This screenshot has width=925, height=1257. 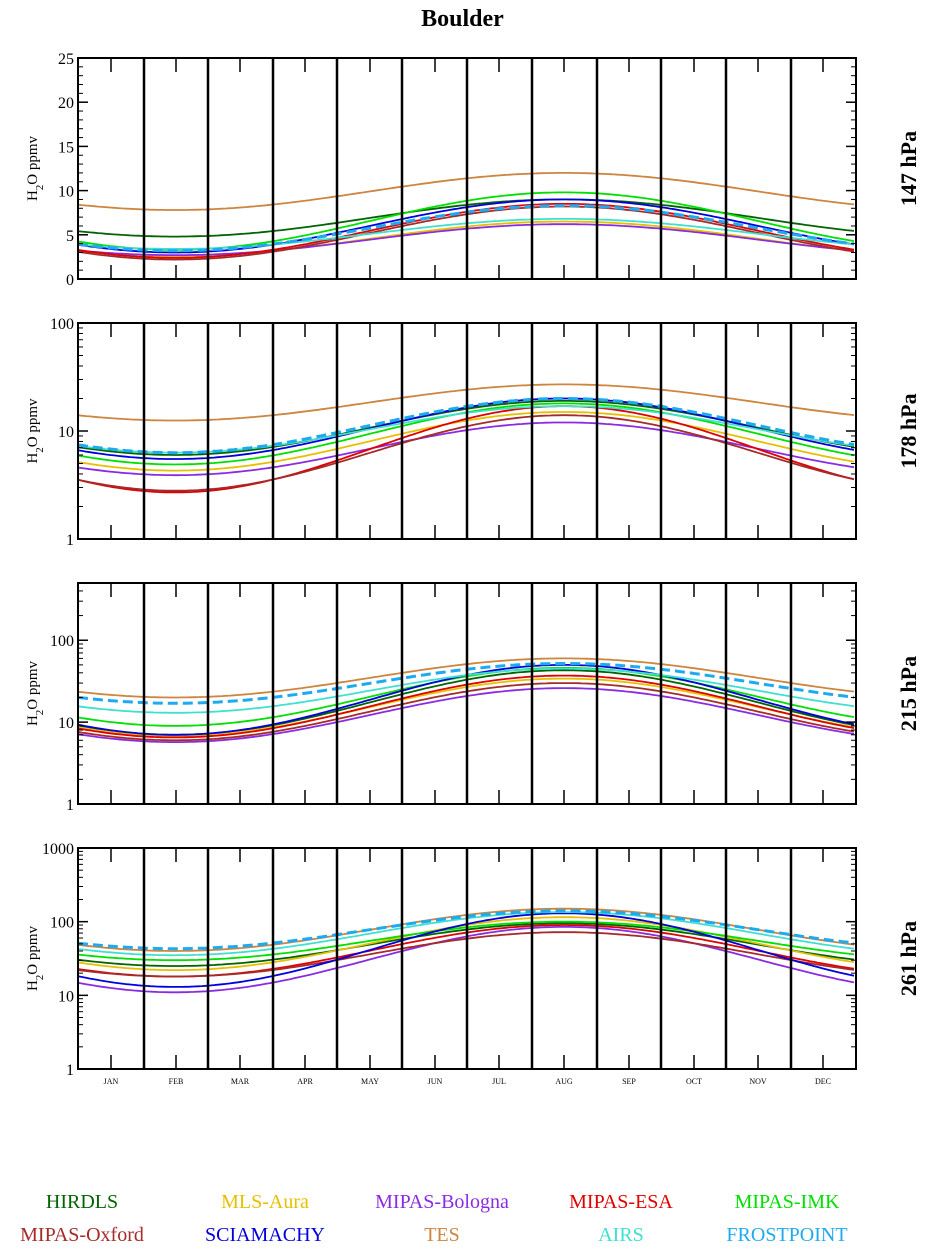 I want to click on legend-item-mipas-imk: MIPAS-IMK, so click(x=787, y=1202).